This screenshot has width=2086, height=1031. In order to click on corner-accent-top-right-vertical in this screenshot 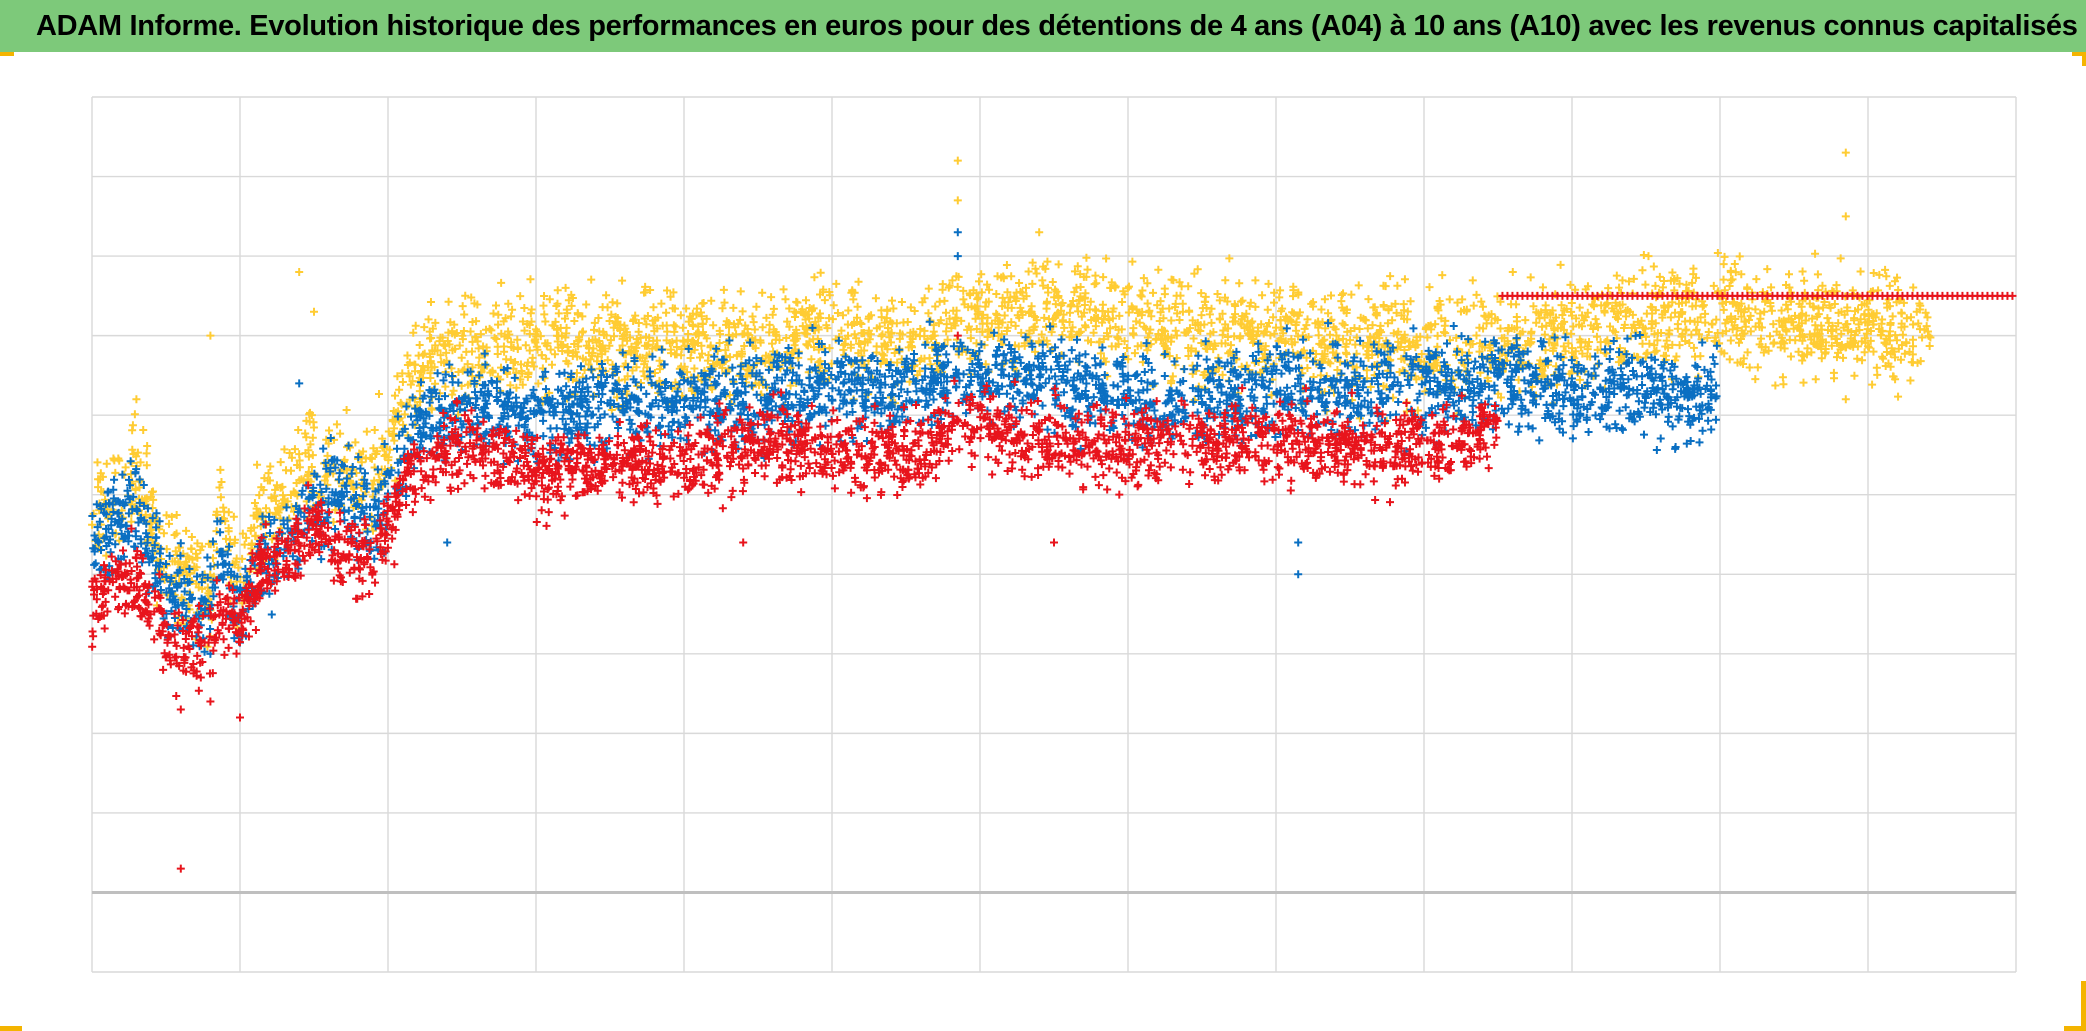, I will do `click(2084, 59)`.